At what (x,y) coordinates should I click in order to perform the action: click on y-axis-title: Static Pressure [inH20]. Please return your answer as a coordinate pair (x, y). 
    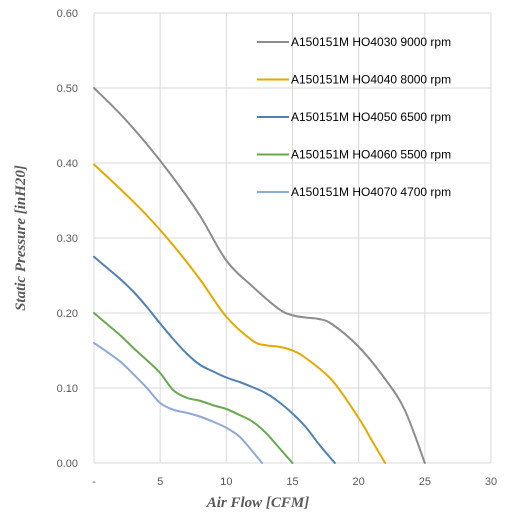
    Looking at the image, I should click on (21, 238).